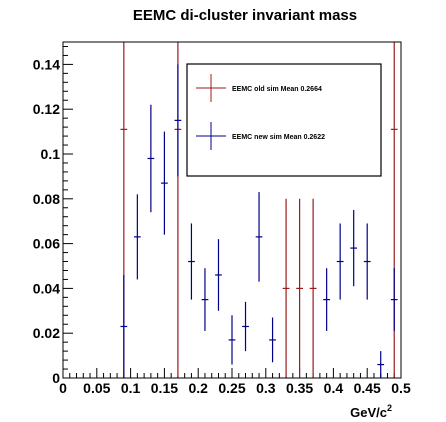 The image size is (446, 422). I want to click on y-tick-label: 0.08, so click(46, 199).